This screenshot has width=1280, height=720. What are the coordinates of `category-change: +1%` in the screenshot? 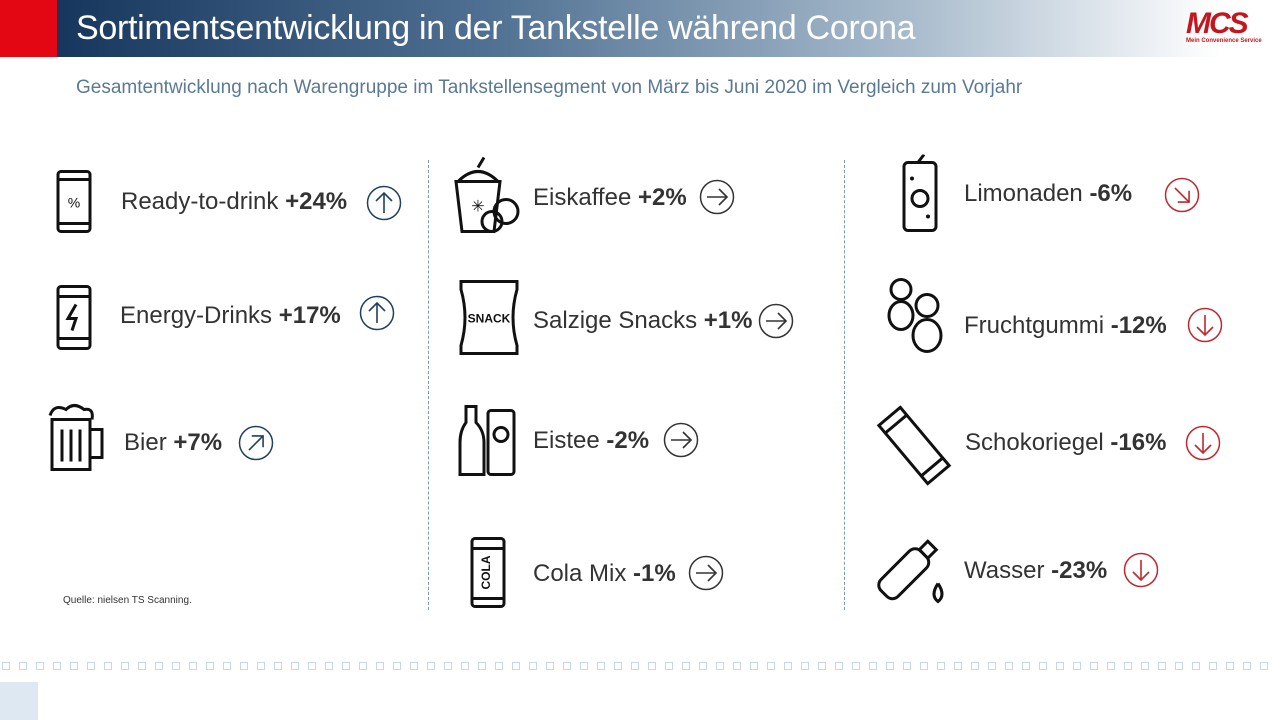 It's located at (728, 320).